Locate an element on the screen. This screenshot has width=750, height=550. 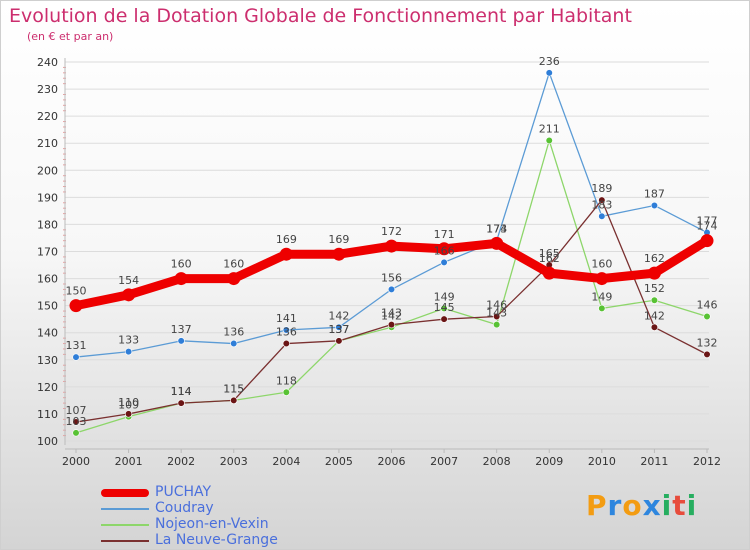
data-label-nojeon-en-vexin: 114 is located at coordinates (181, 391).